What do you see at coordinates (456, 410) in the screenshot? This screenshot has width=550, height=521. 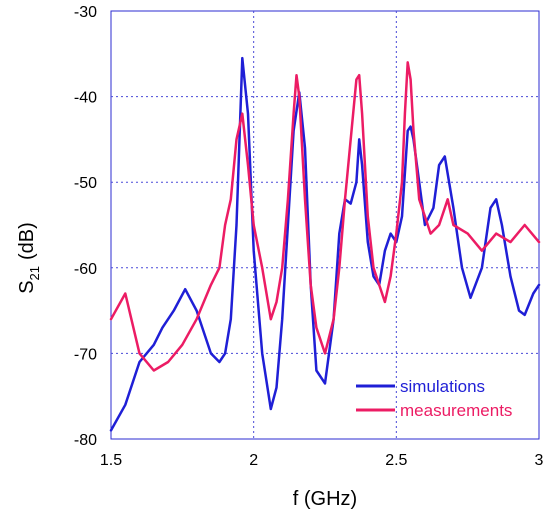 I see `legend-label-measurements: measurements` at bounding box center [456, 410].